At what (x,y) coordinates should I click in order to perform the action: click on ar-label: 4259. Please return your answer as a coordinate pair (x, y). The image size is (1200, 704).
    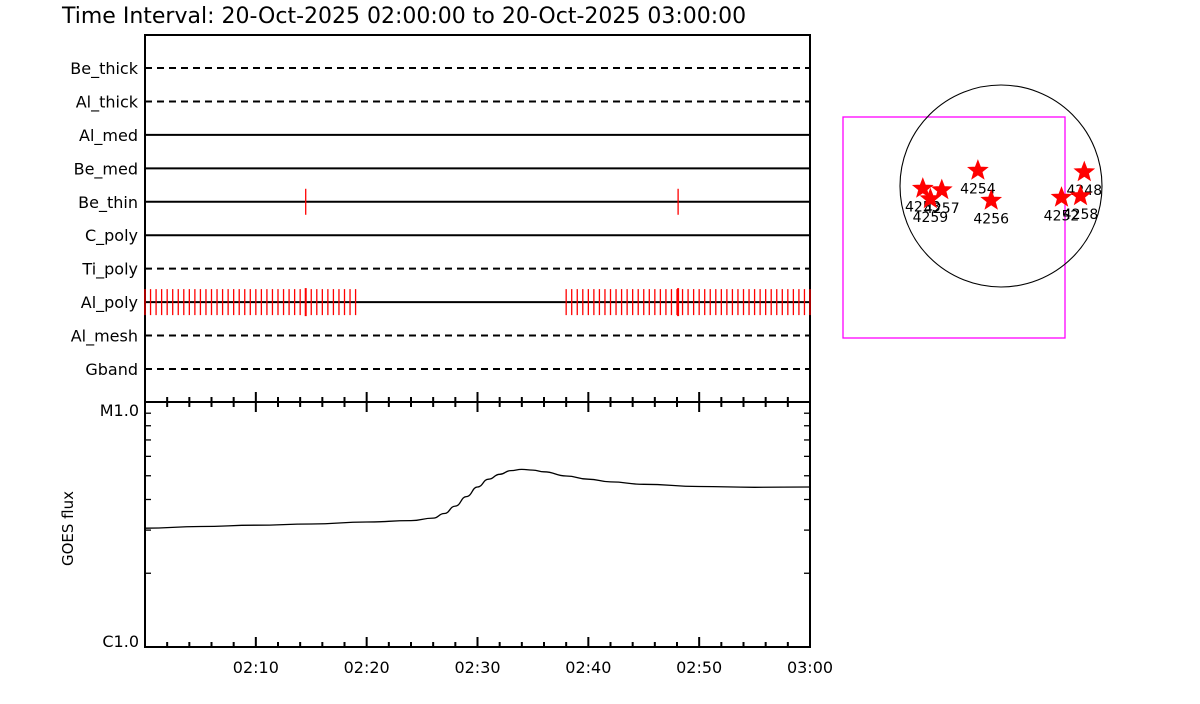
    Looking at the image, I should click on (931, 218).